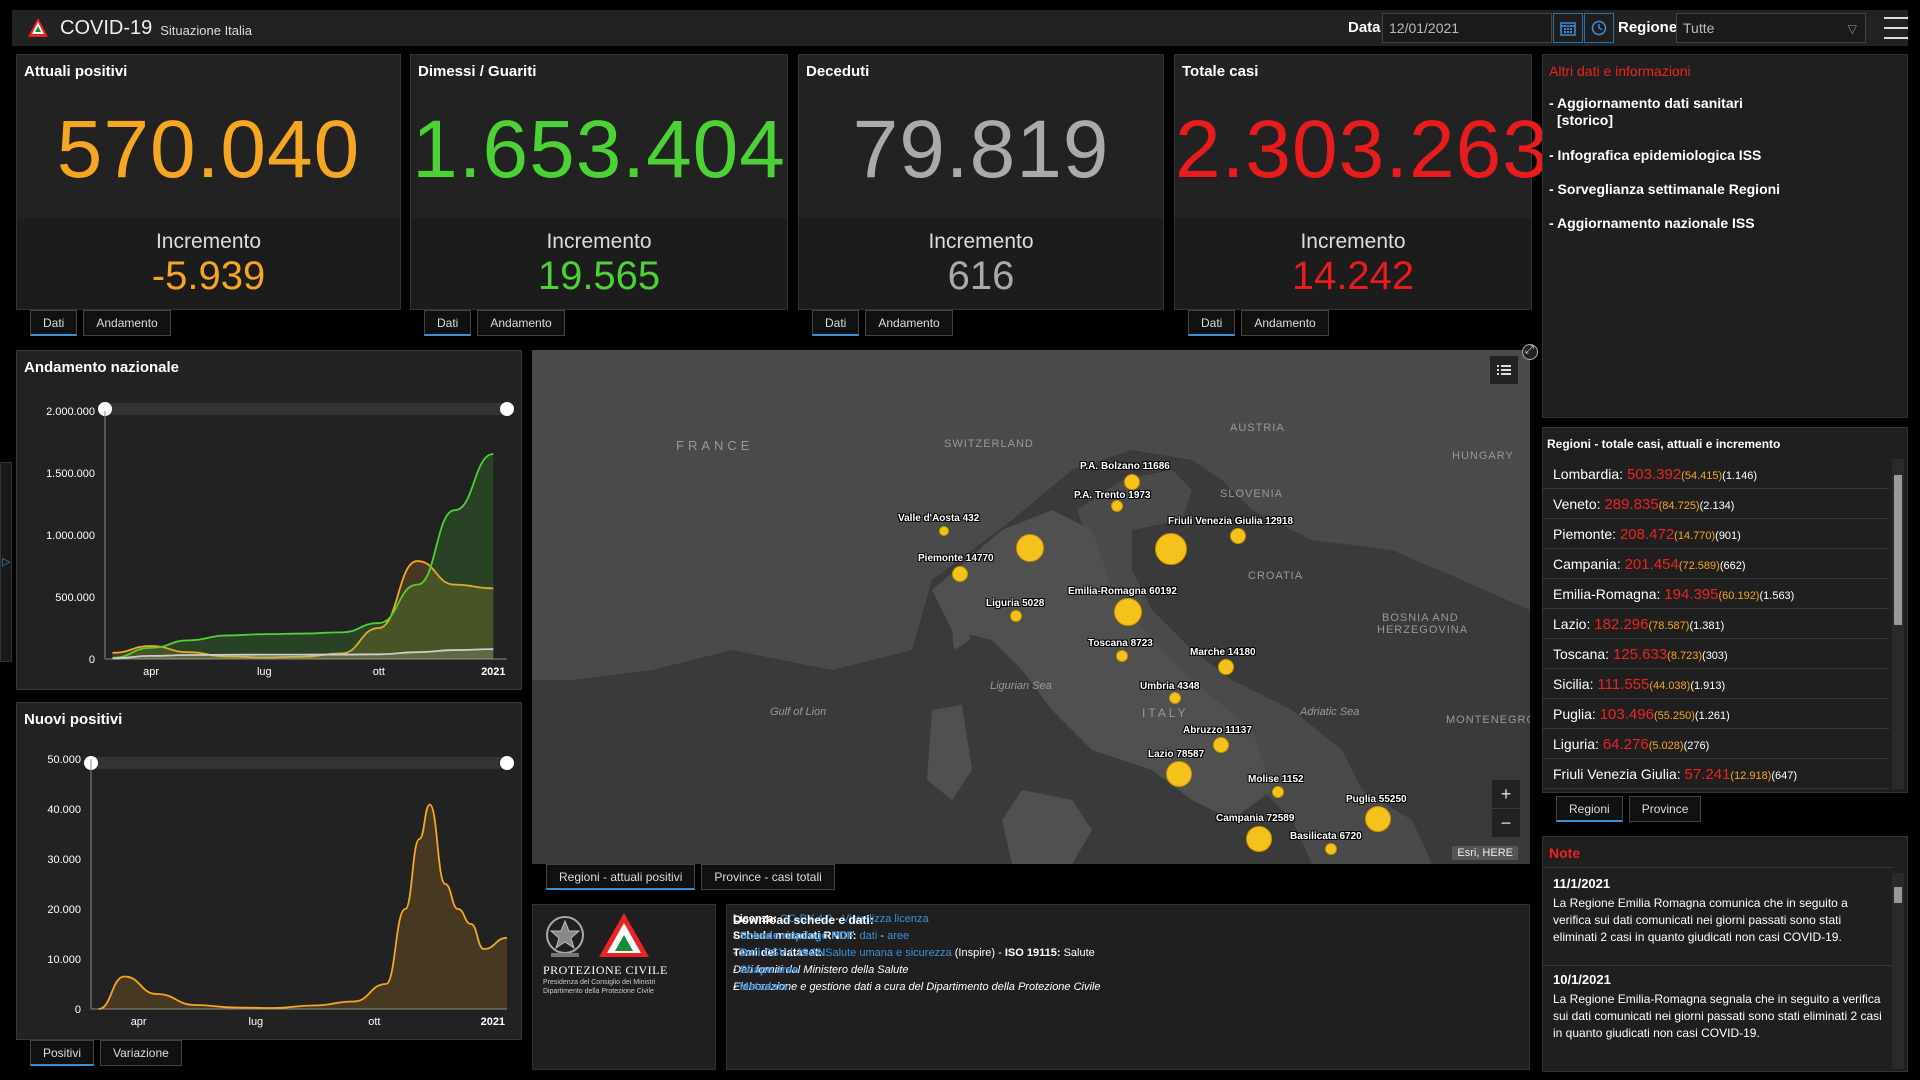 The width and height of the screenshot is (1920, 1080). I want to click on map-label-country: SLOVENIA, so click(1252, 494).